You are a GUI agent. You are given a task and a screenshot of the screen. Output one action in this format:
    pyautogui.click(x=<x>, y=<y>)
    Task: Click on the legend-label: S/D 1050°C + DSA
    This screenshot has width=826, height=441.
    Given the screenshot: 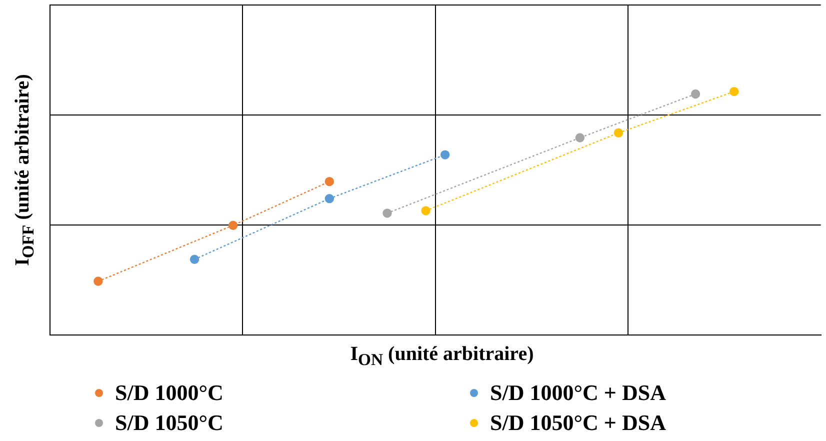 What is the action you would take?
    pyautogui.click(x=578, y=423)
    